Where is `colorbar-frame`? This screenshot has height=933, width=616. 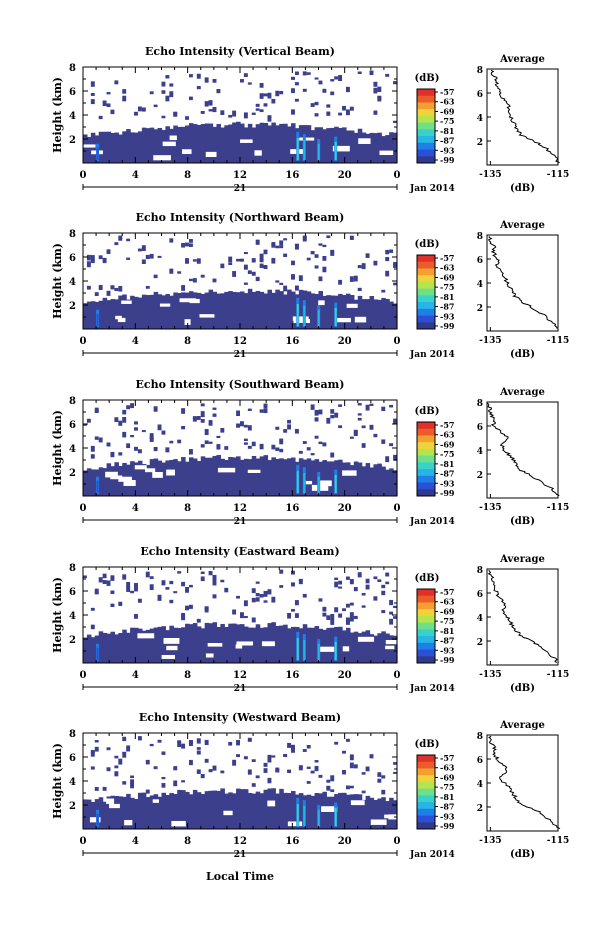
colorbar-frame is located at coordinates (426, 792).